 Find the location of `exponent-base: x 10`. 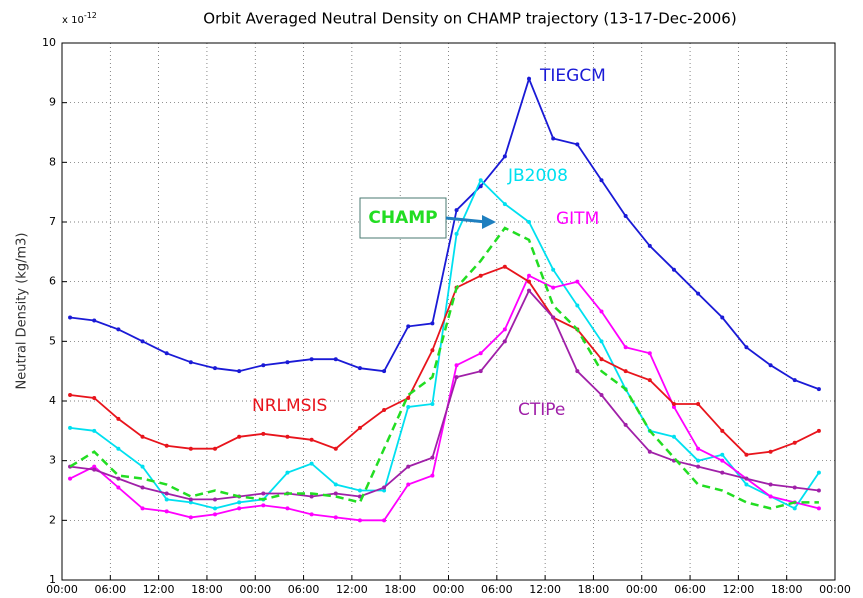

exponent-base: x 10 is located at coordinates (73, 20).